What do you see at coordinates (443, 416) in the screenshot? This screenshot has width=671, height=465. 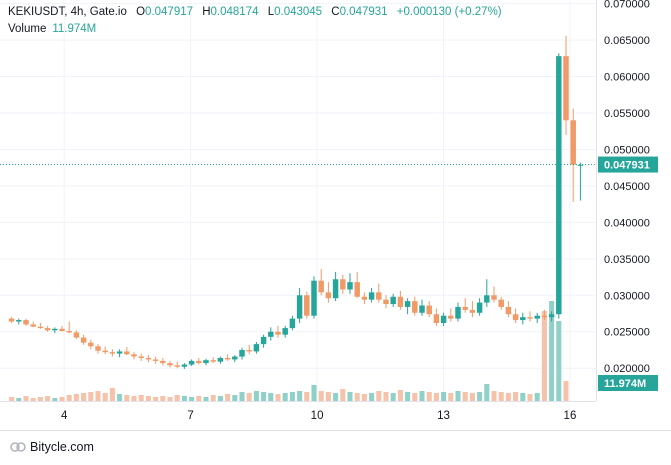 I see `time-tick-label: 13` at bounding box center [443, 416].